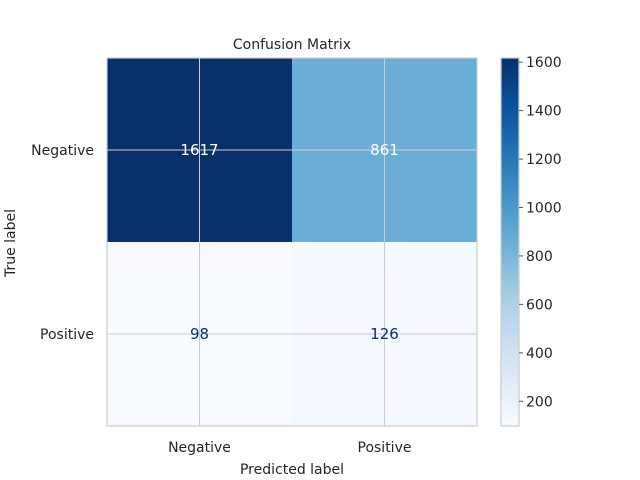 Image resolution: width=640 pixels, height=480 pixels. What do you see at coordinates (539, 354) in the screenshot?
I see `colorbar-tick-label: 400` at bounding box center [539, 354].